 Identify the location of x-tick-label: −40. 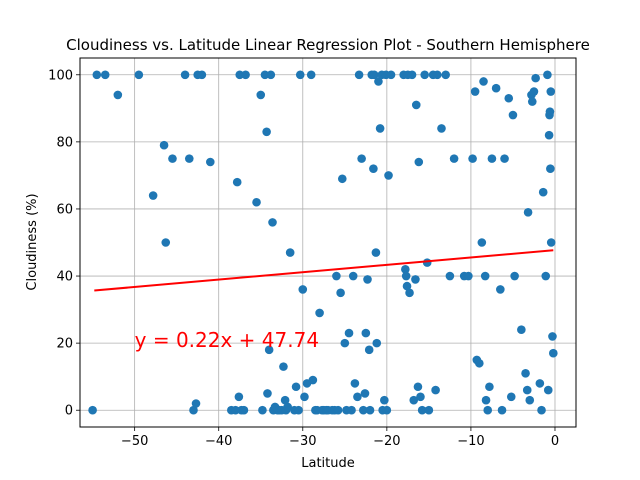
(218, 441).